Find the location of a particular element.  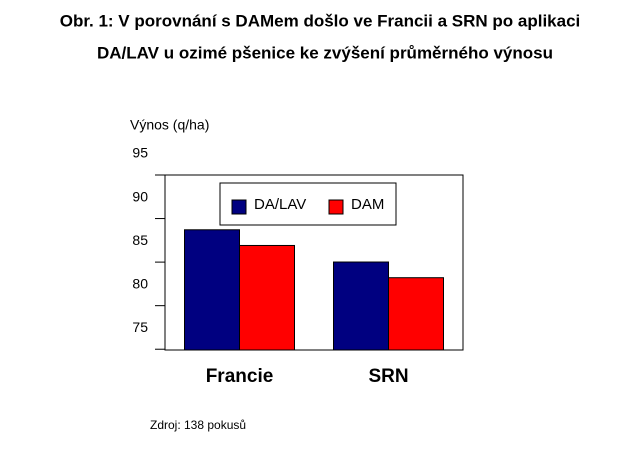

y-tick-label: 80 is located at coordinates (140, 283).